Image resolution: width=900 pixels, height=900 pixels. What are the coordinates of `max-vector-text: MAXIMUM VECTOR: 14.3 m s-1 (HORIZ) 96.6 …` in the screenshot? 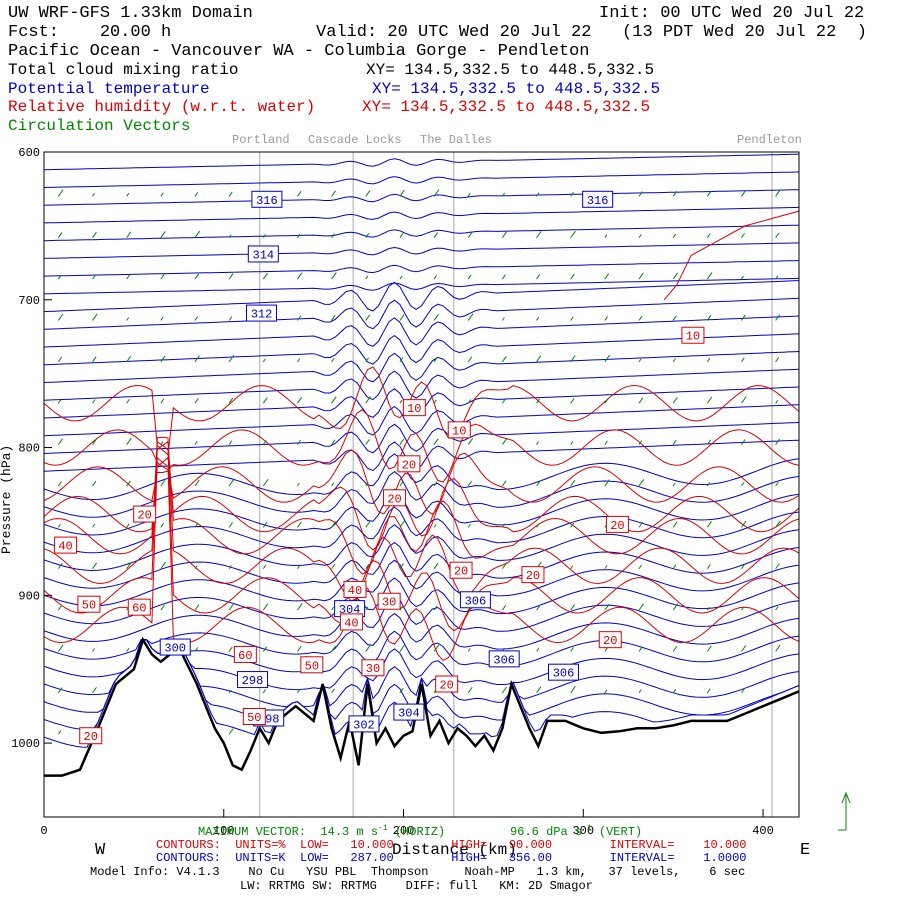 It's located at (420, 831).